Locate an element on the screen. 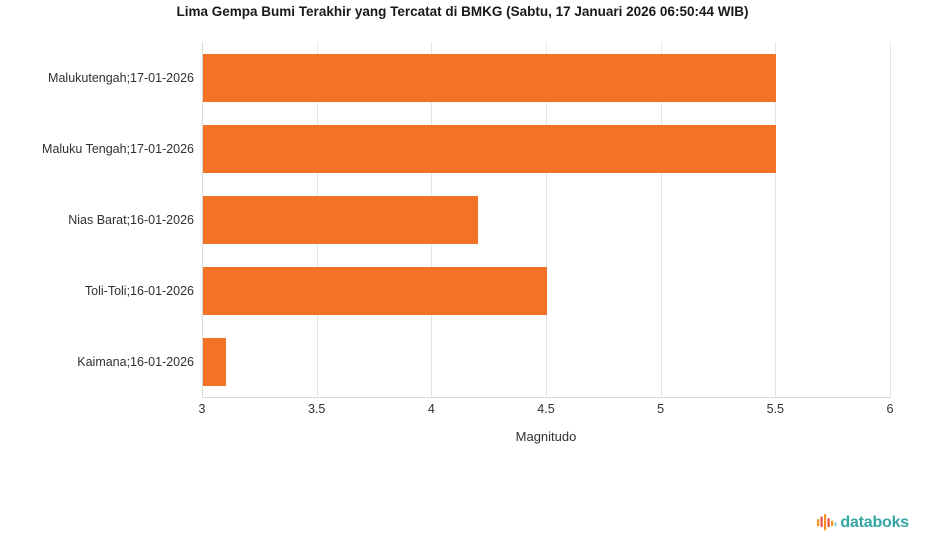 The image size is (925, 547). category-label: Toli-Toli;16-01-2026 is located at coordinates (139, 290).